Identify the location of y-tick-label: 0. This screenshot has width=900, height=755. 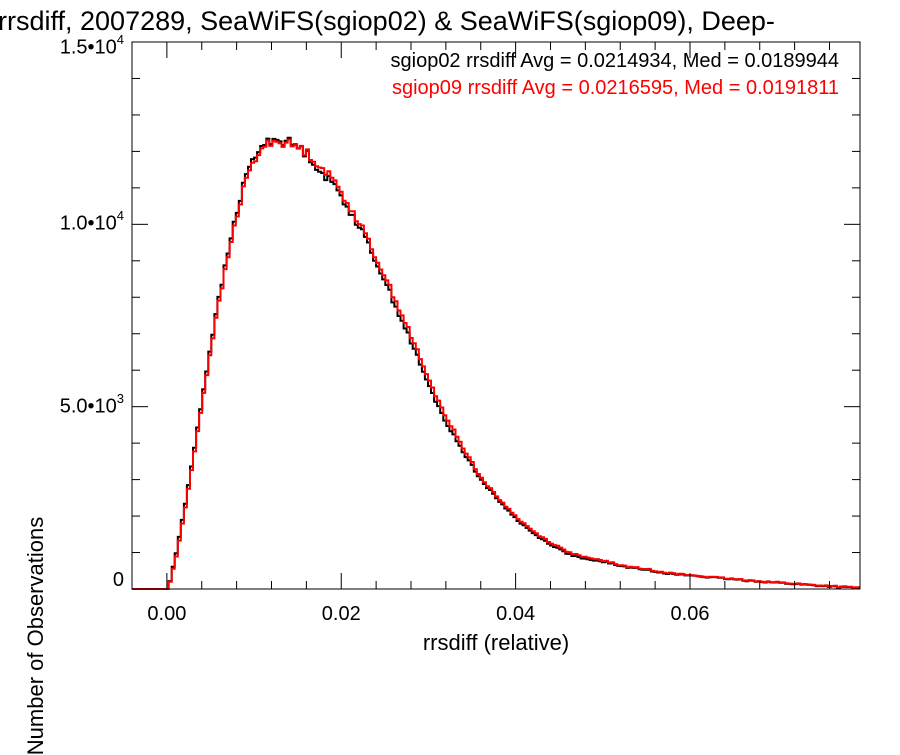
(118, 580).